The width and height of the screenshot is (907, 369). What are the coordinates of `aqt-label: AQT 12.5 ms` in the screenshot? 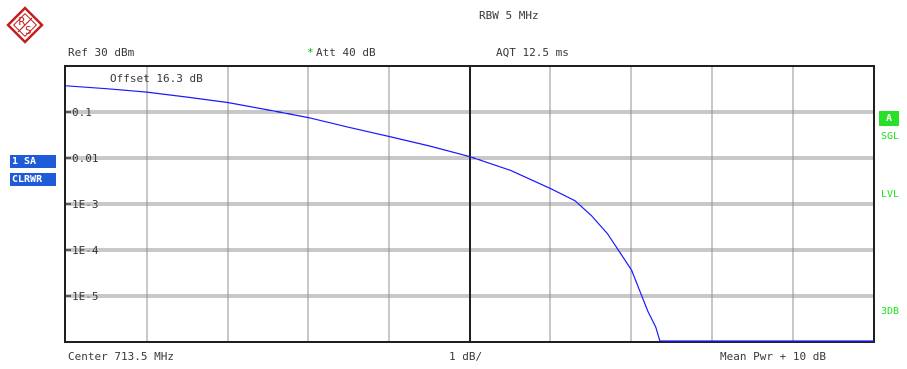 It's located at (532, 52).